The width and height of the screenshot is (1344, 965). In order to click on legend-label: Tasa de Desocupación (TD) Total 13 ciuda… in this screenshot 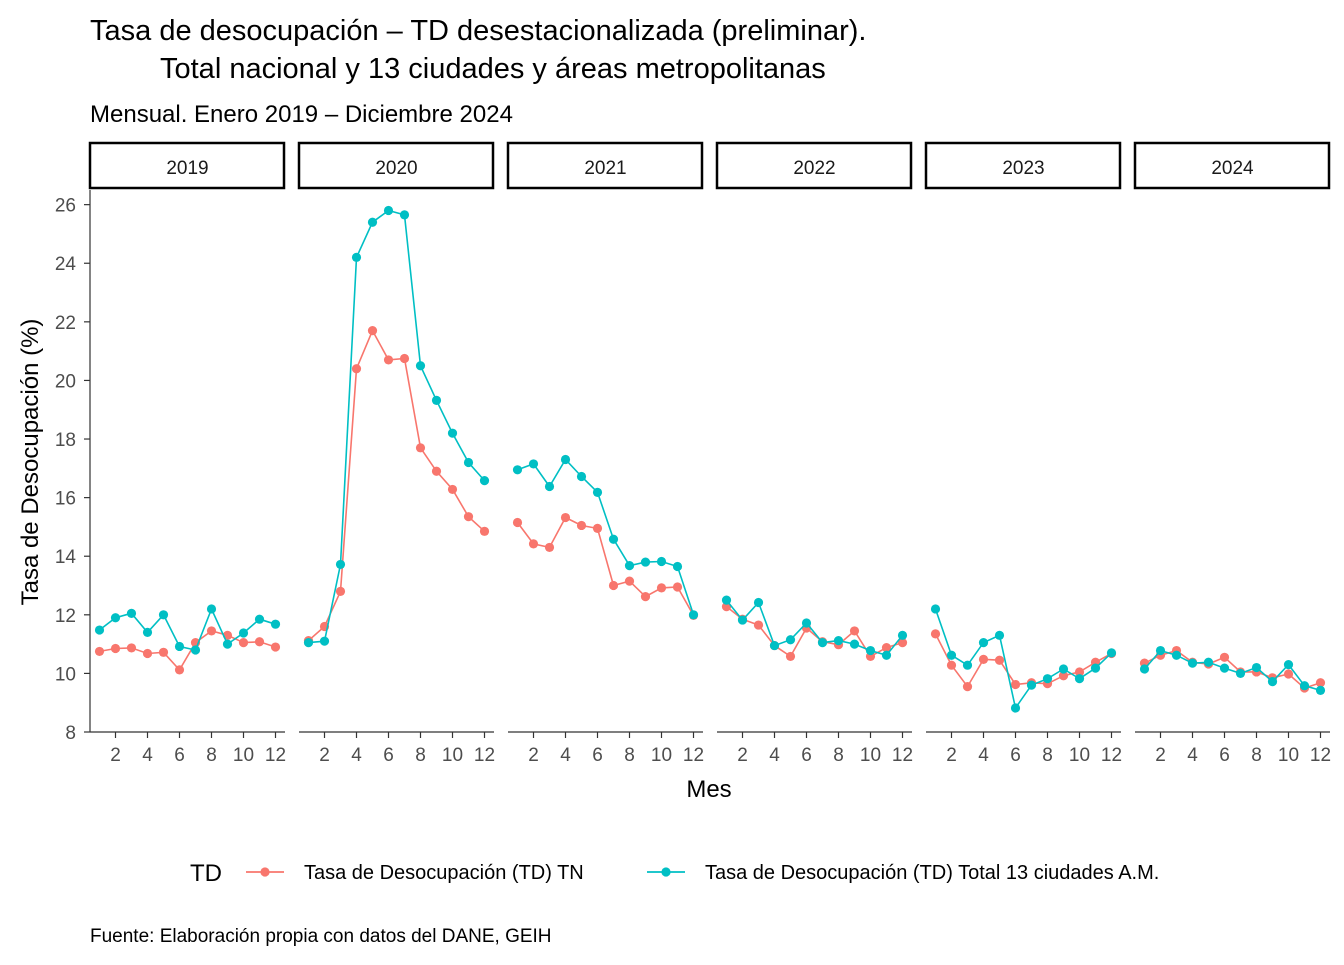, I will do `click(932, 873)`.